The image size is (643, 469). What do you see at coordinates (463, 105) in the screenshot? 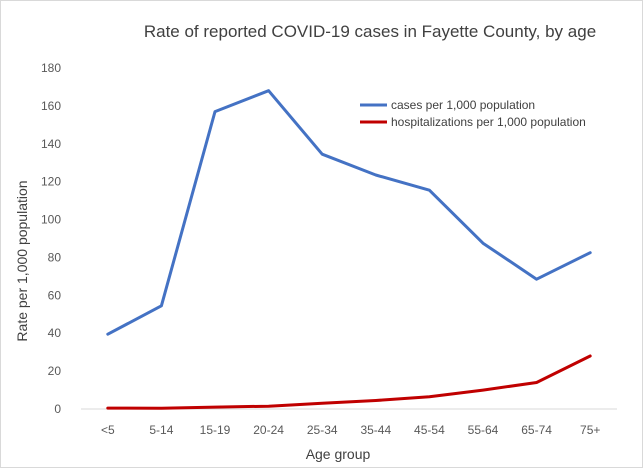
I see `legend-label: cases per 1,000 population` at bounding box center [463, 105].